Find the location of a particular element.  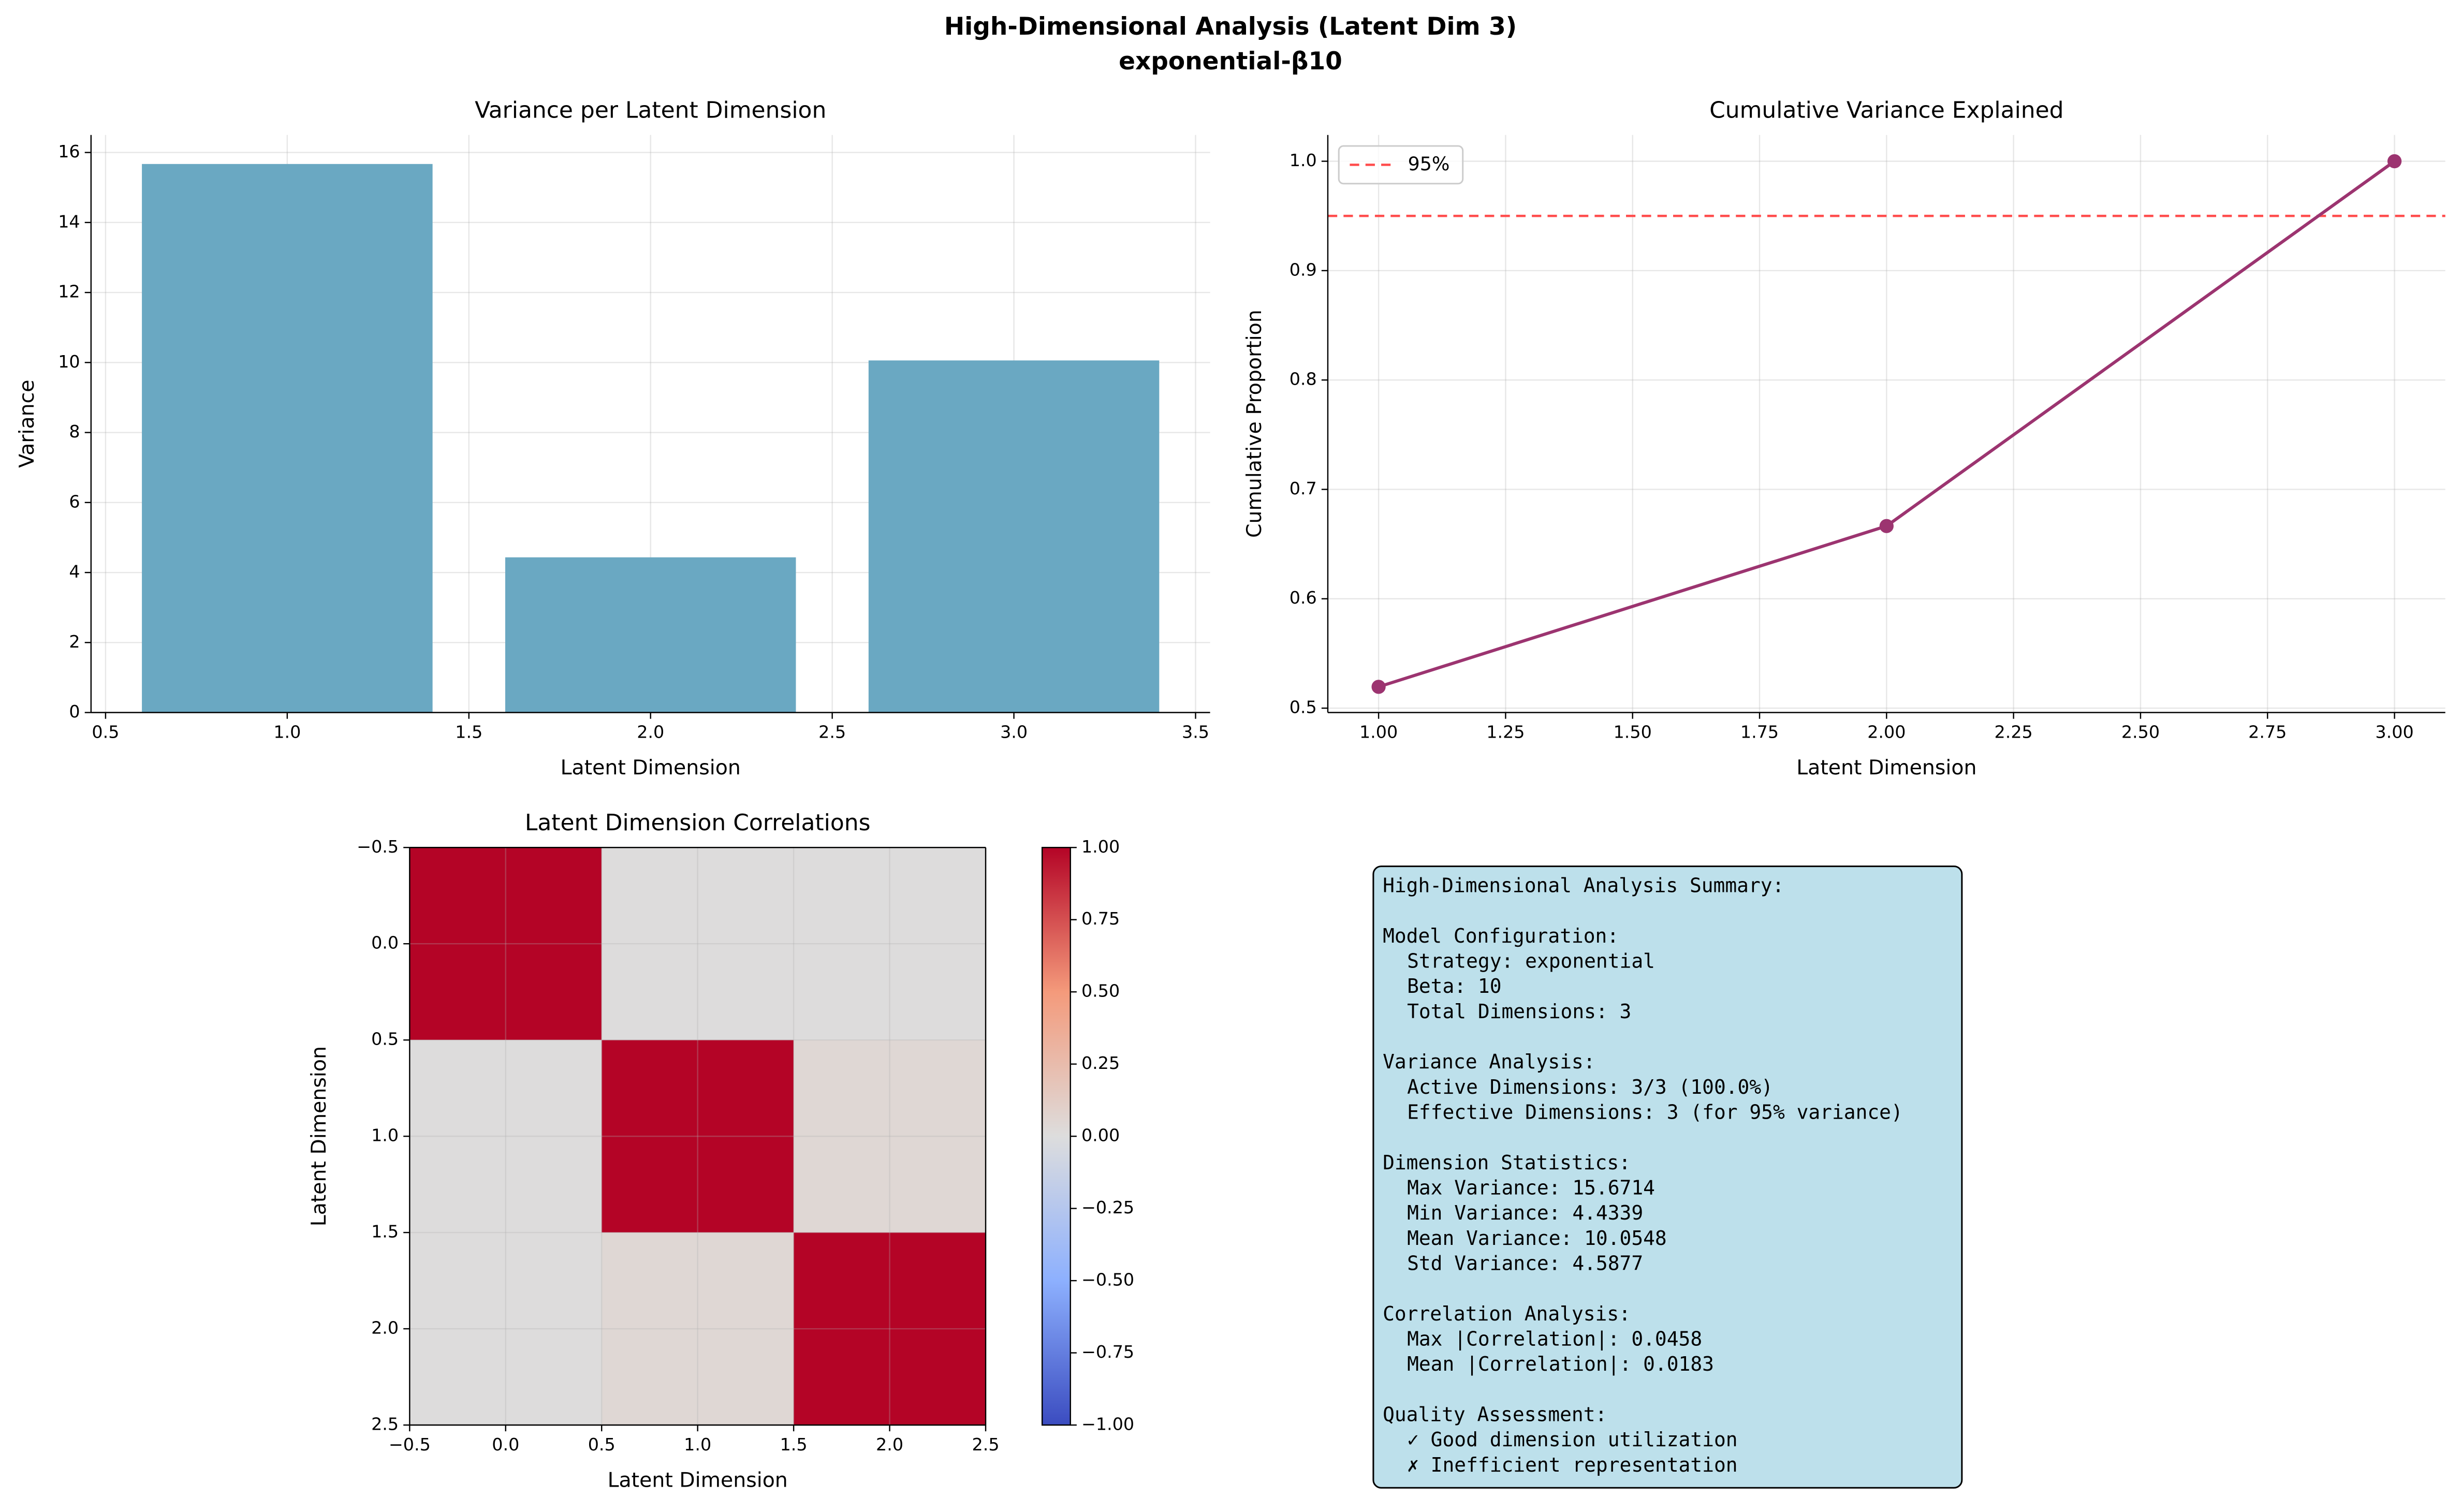

summary-line: Min Variance: 4.4339 is located at coordinates (1525, 1212).